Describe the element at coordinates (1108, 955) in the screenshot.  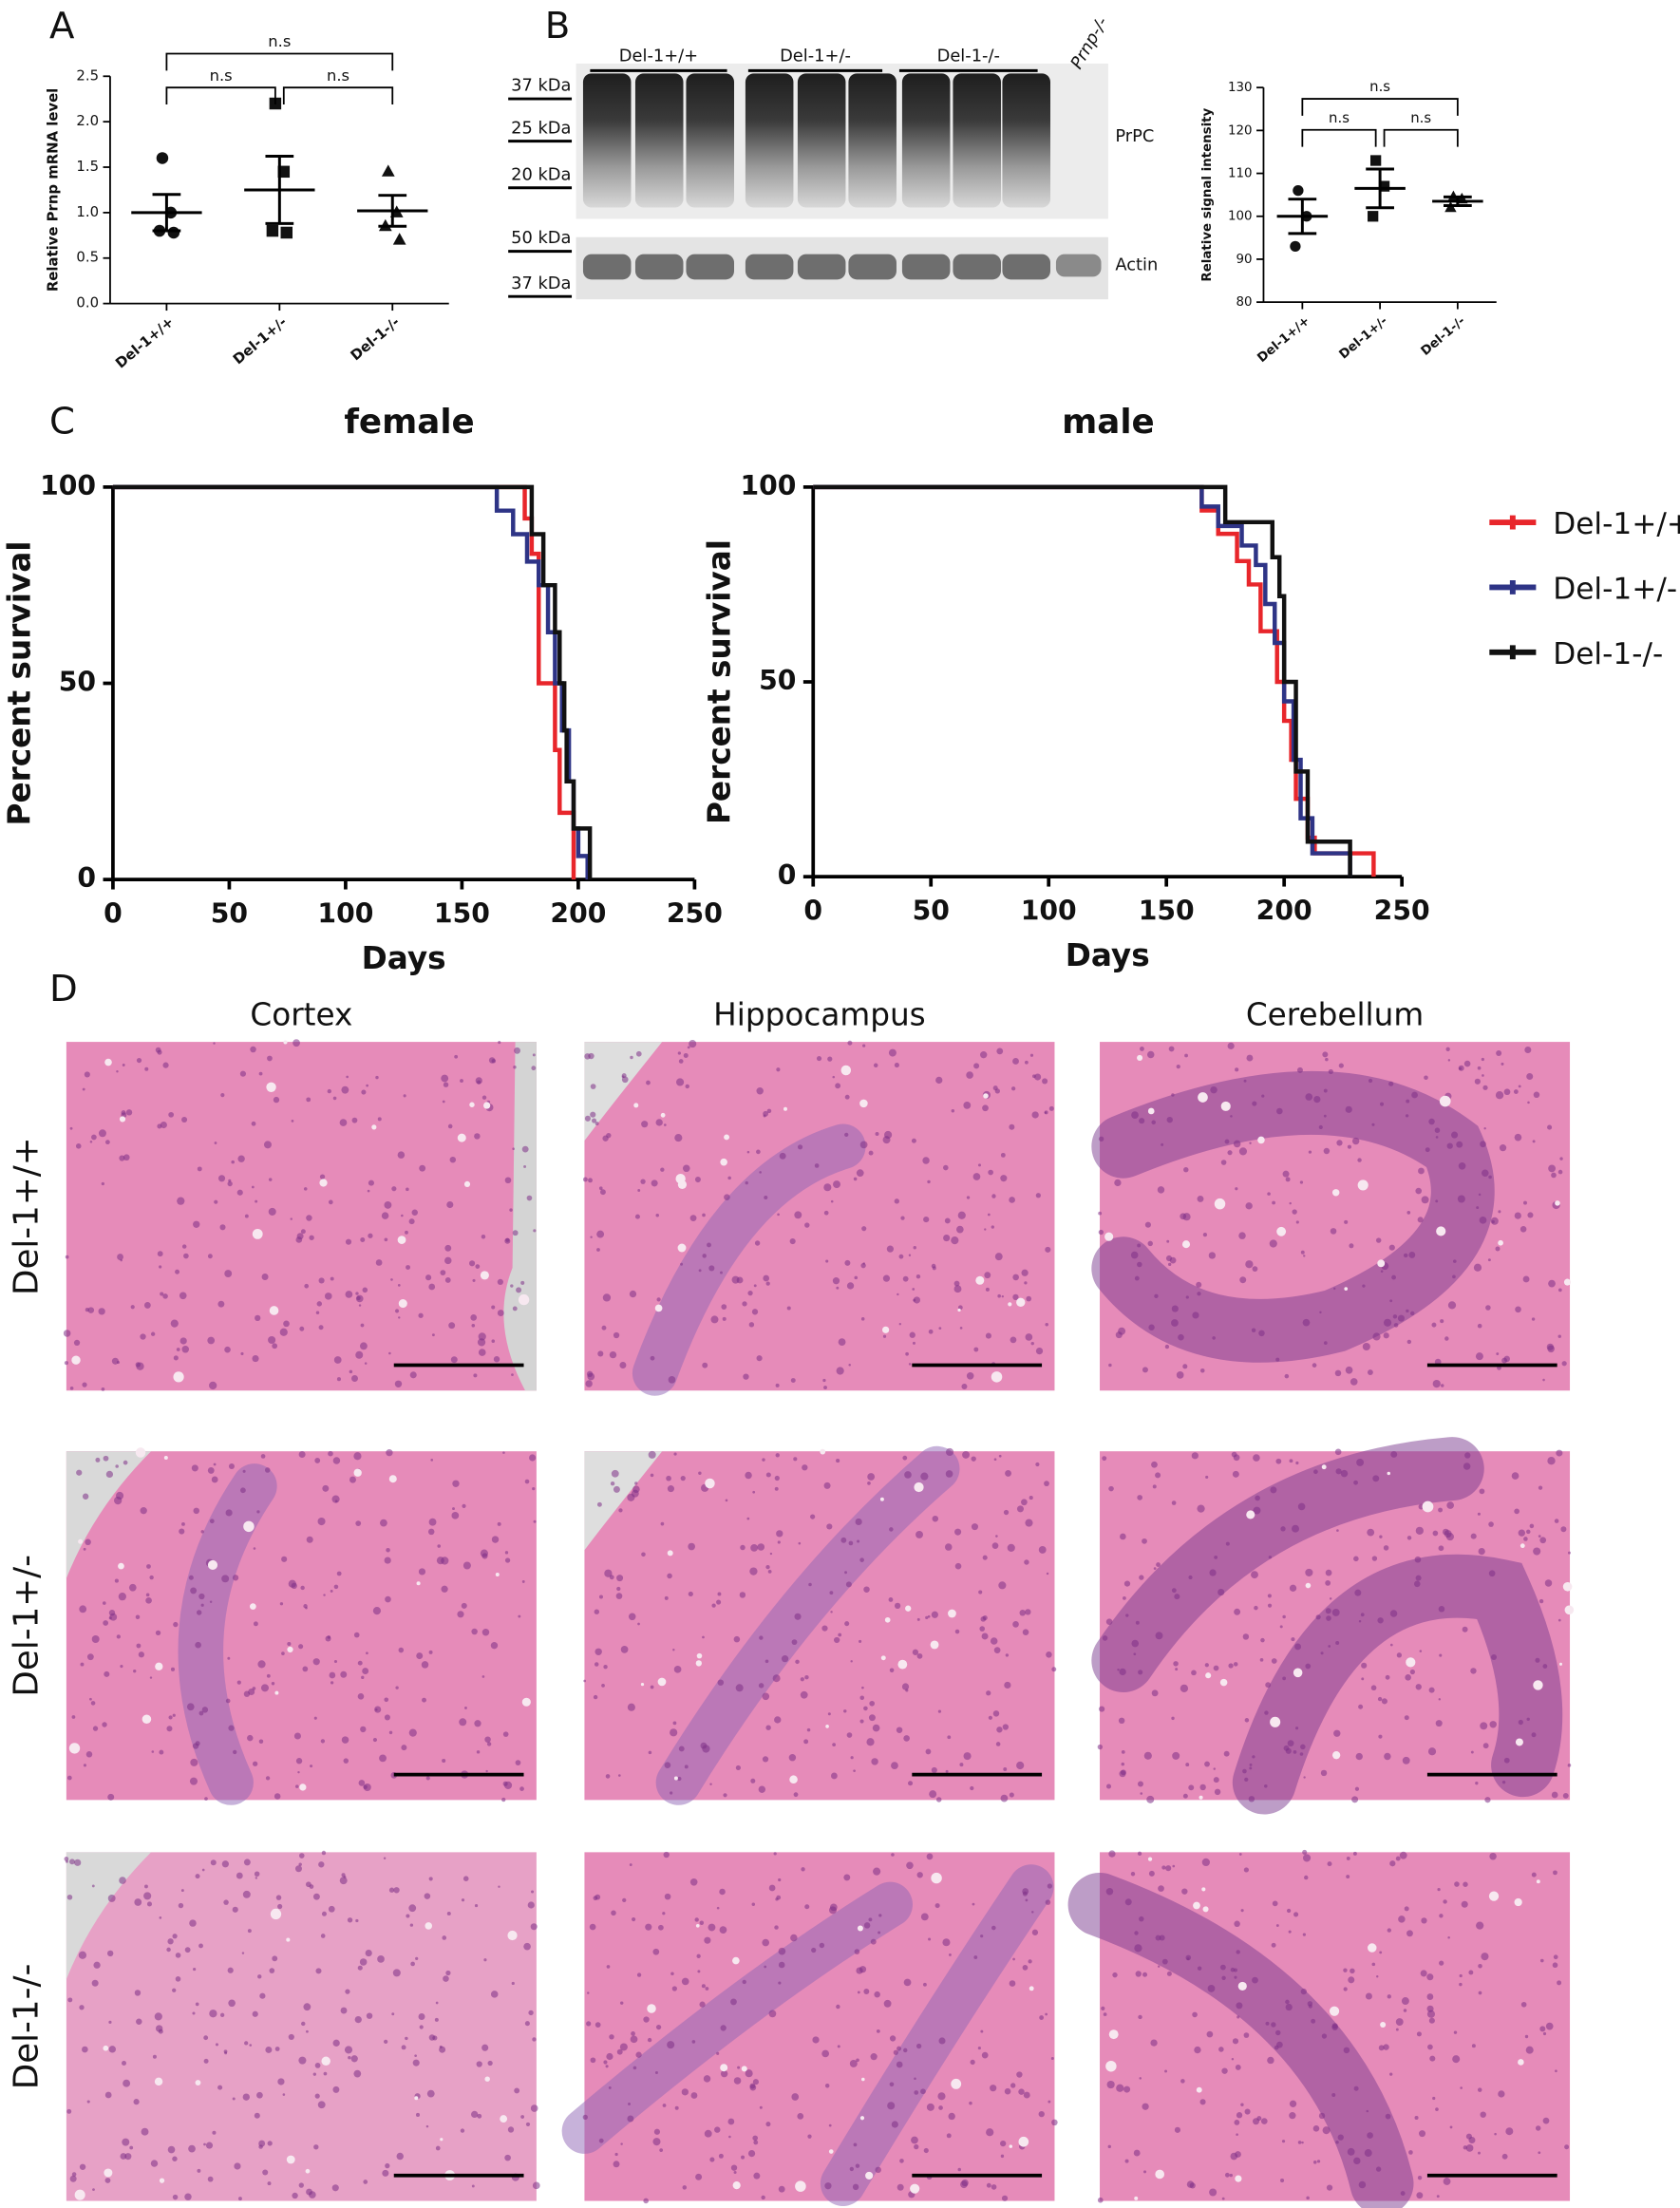
I see `x-axis-label: Days` at that location.